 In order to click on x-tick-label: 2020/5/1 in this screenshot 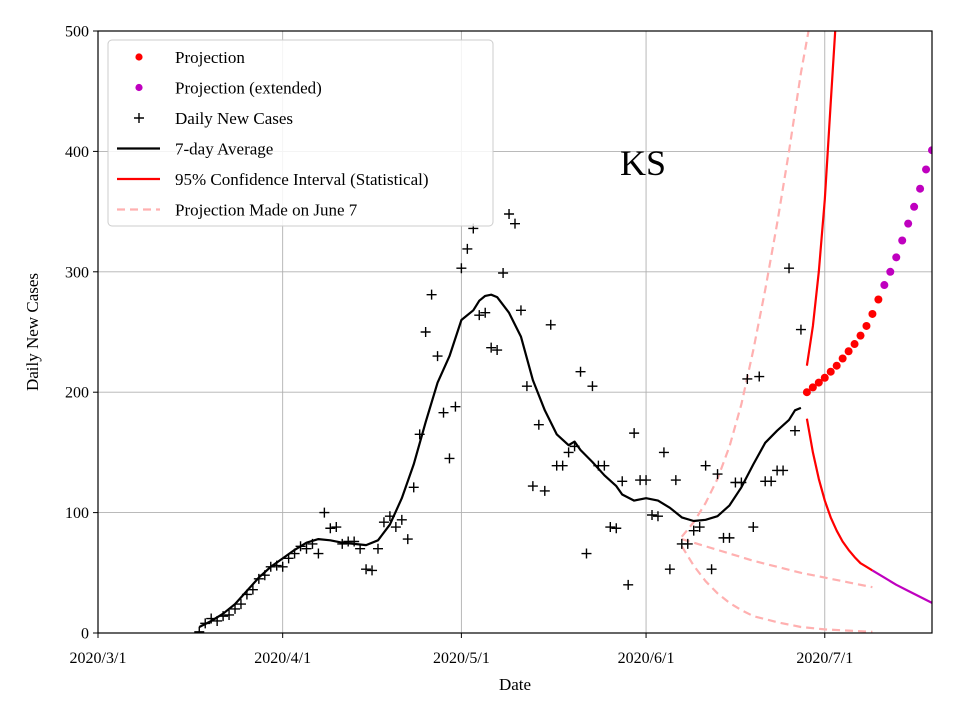, I will do `click(461, 658)`.